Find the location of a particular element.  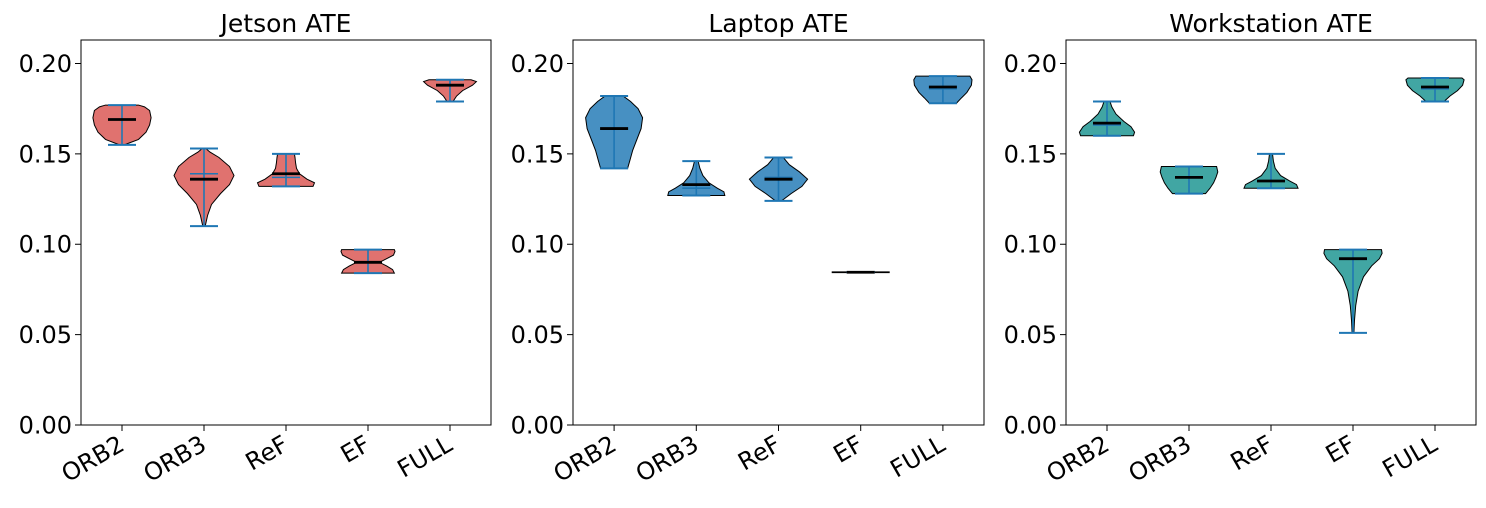

chart-title: Workstation ATE is located at coordinates (1271, 23).